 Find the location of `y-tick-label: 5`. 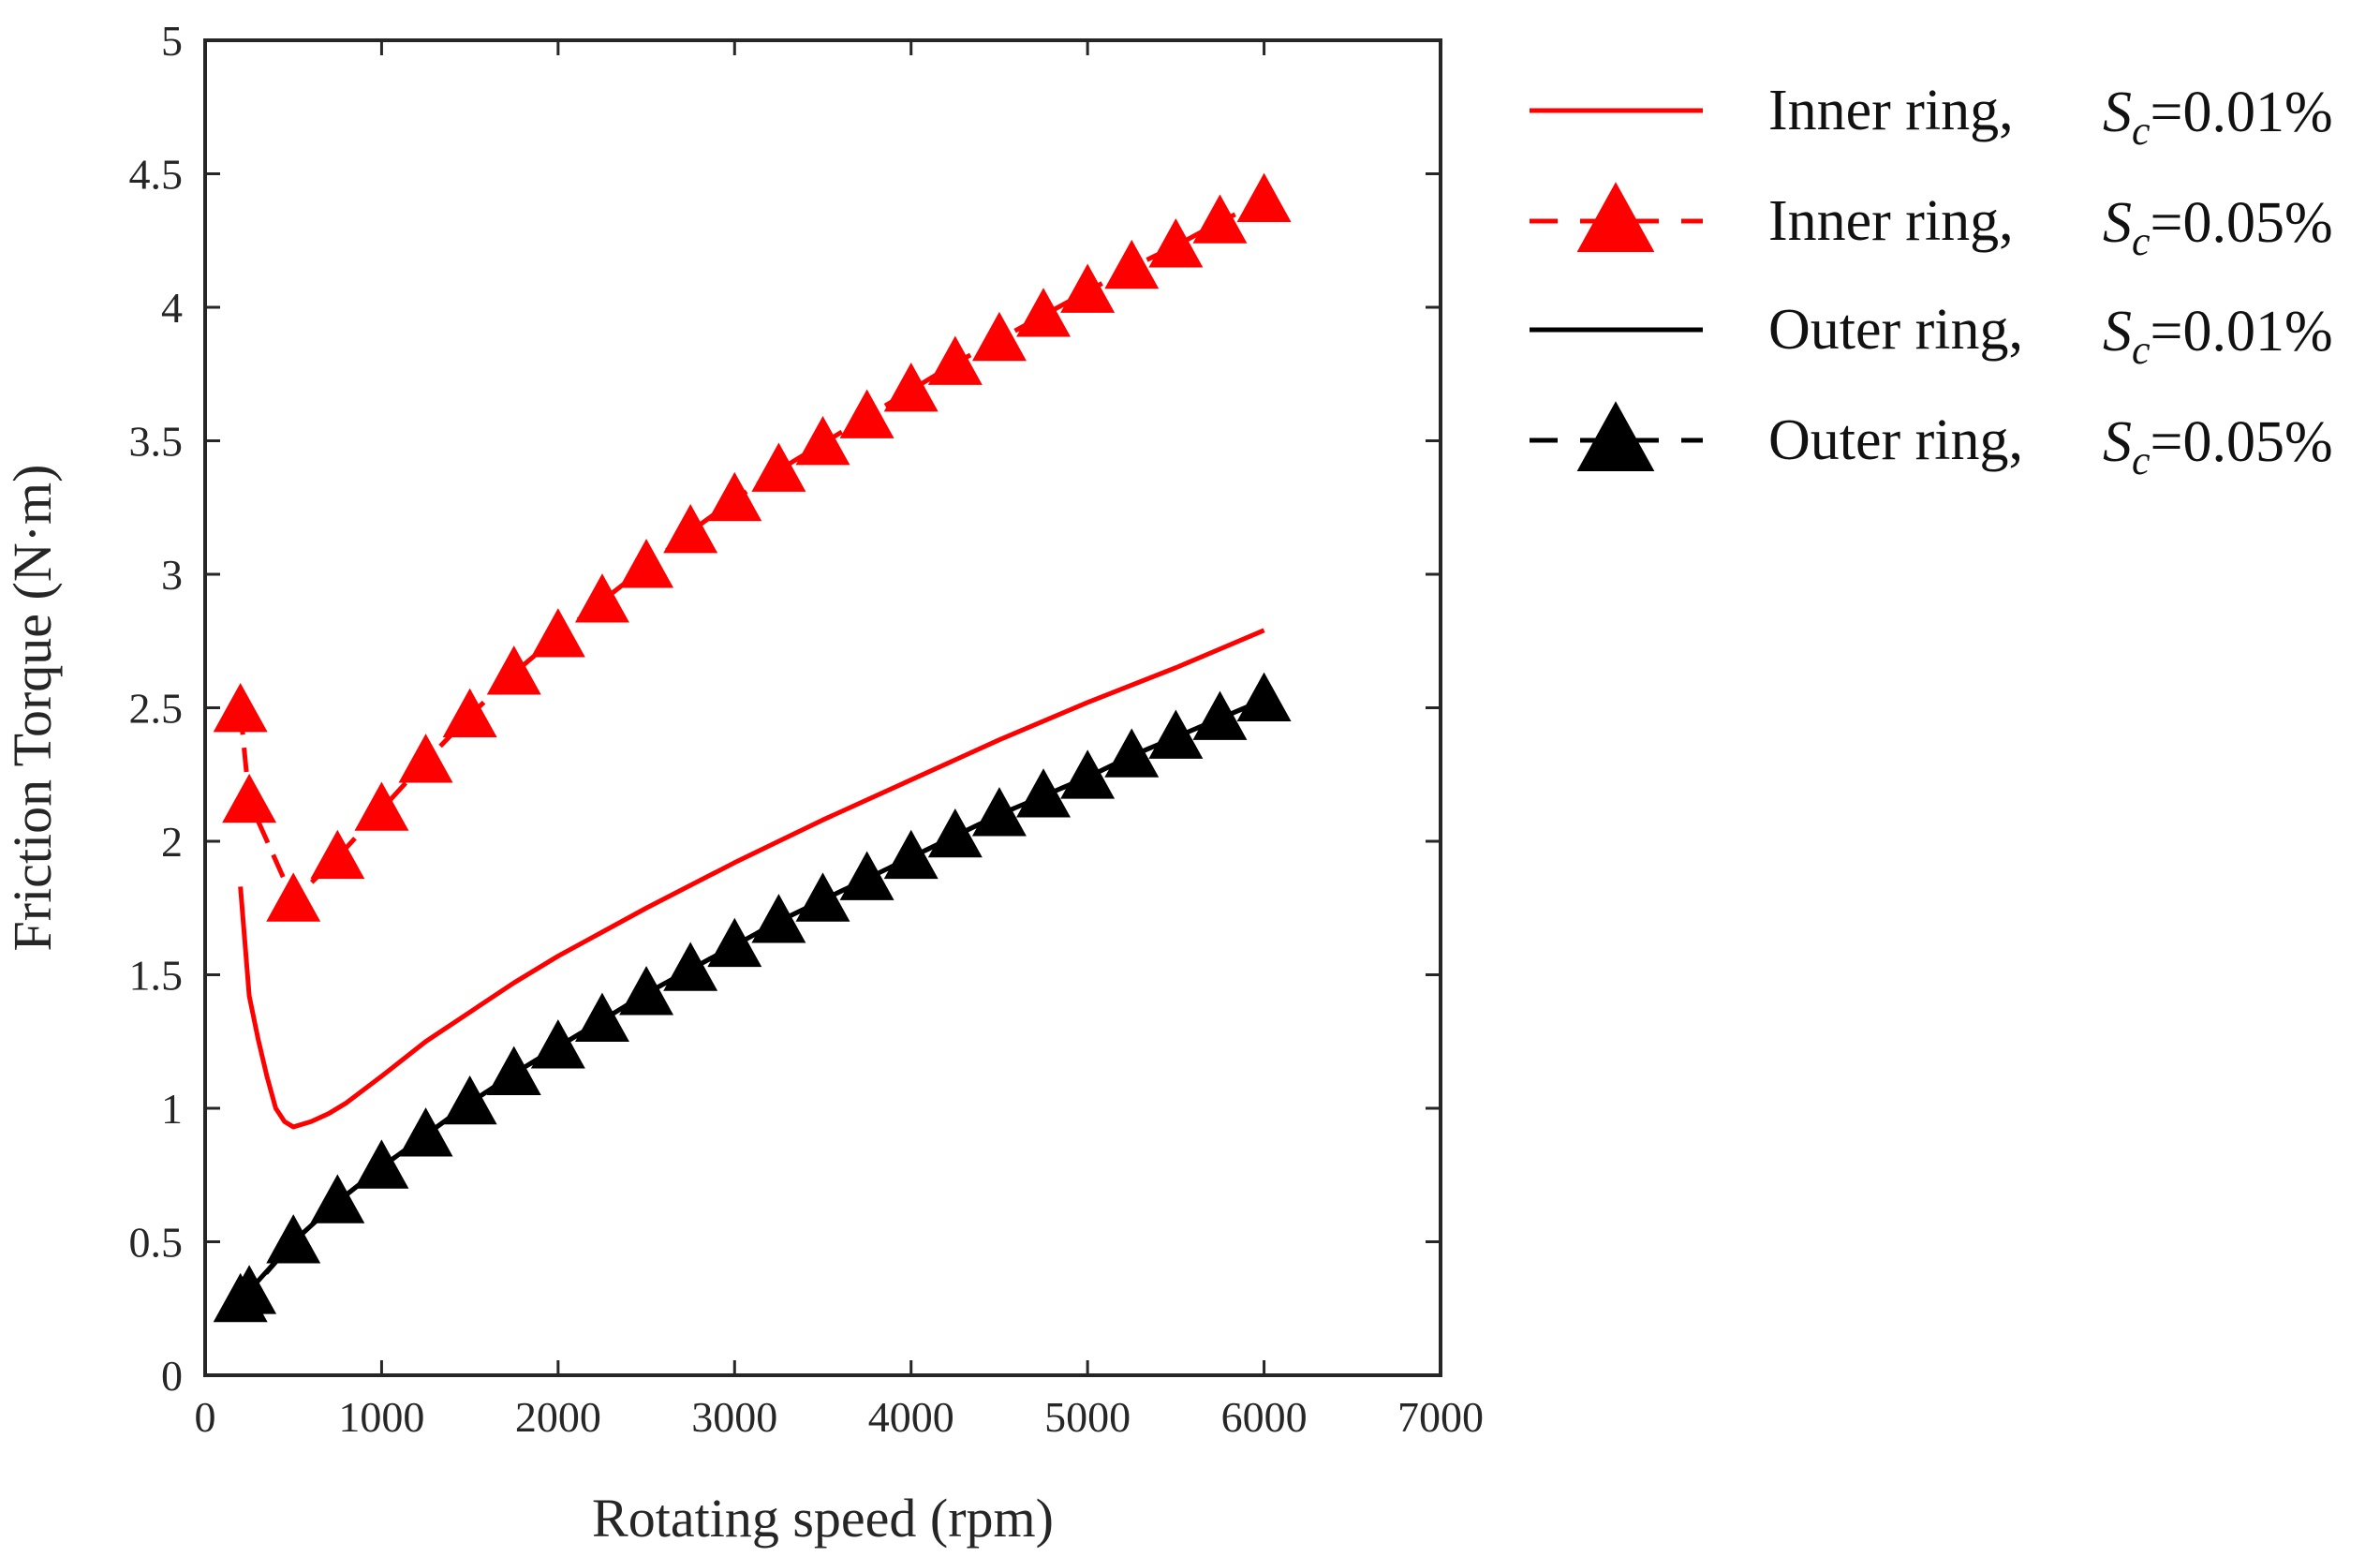

y-tick-label: 5 is located at coordinates (172, 41).